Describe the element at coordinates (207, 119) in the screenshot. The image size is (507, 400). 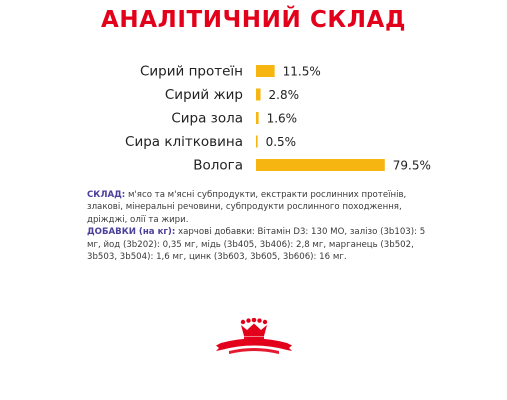
I see `category-label: Сира зола` at that location.